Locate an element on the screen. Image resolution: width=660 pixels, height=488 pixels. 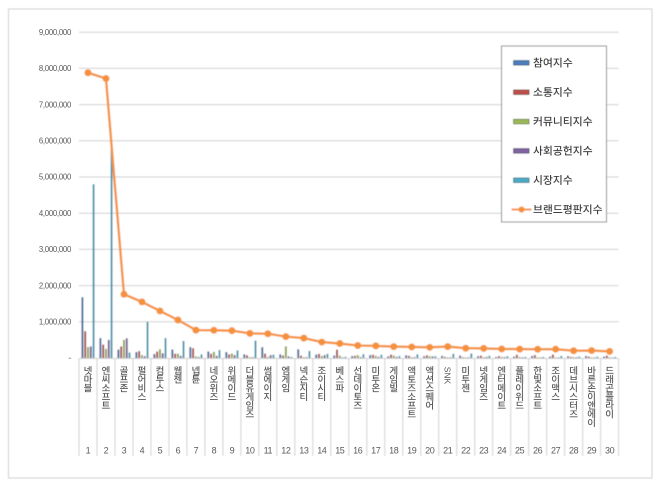
svg-text: 3,000,000 is located at coordinates (55, 249).